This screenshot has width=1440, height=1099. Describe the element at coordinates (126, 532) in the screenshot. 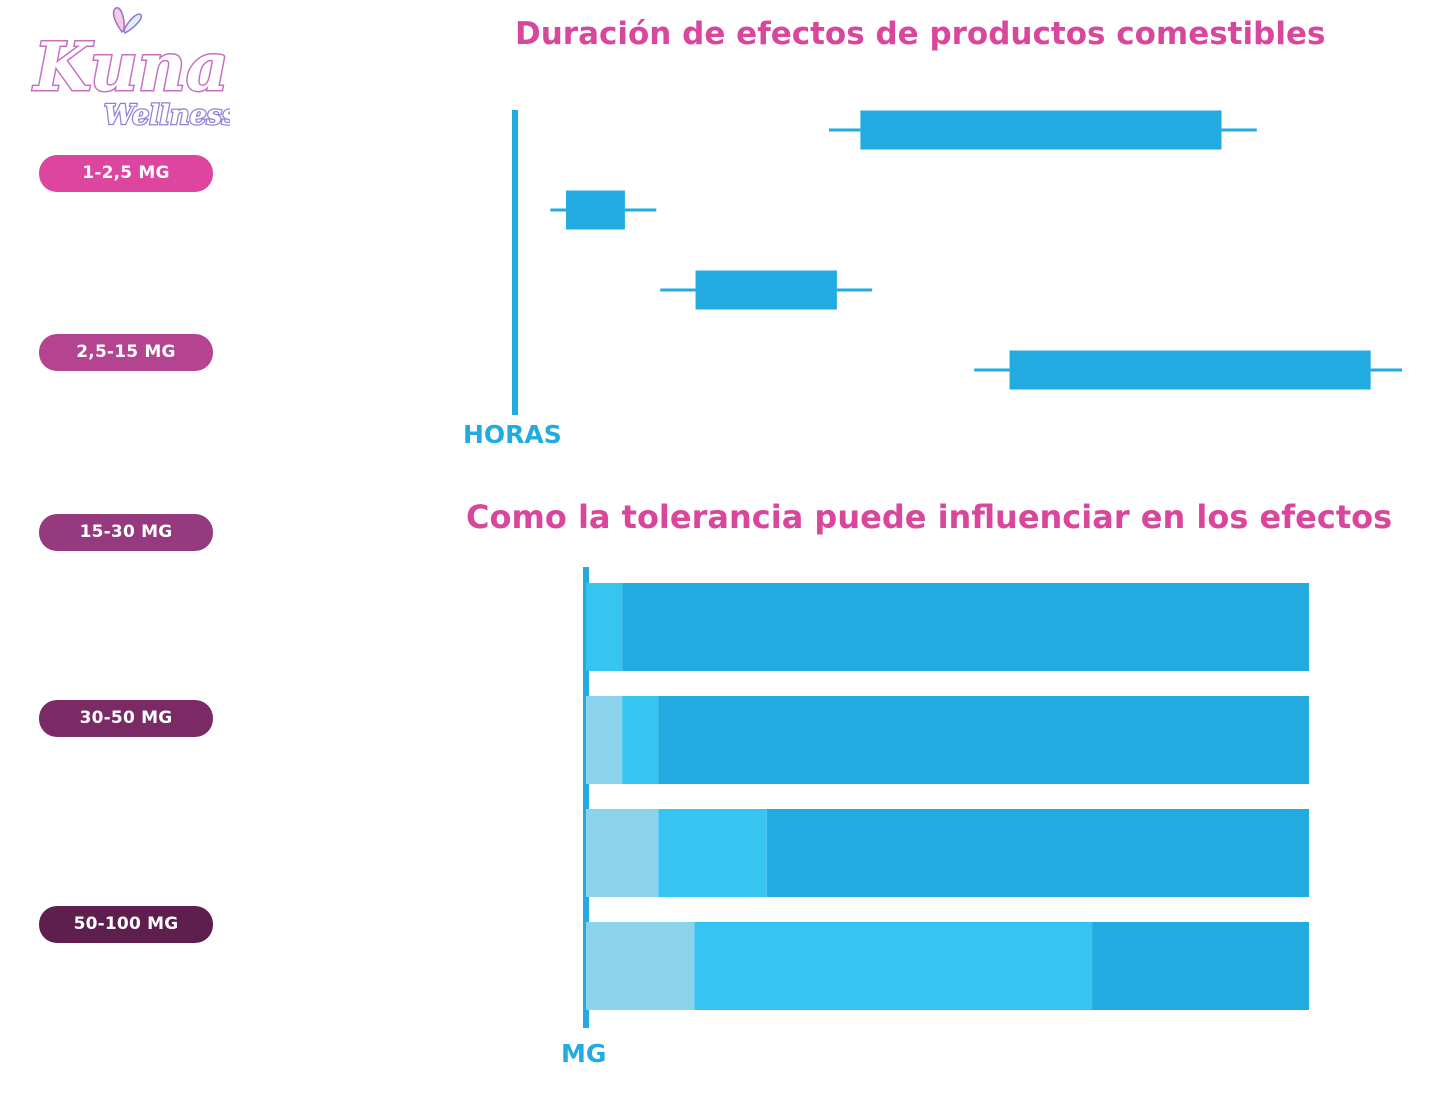

I see `dose-pill-3: 15-30 MG` at that location.